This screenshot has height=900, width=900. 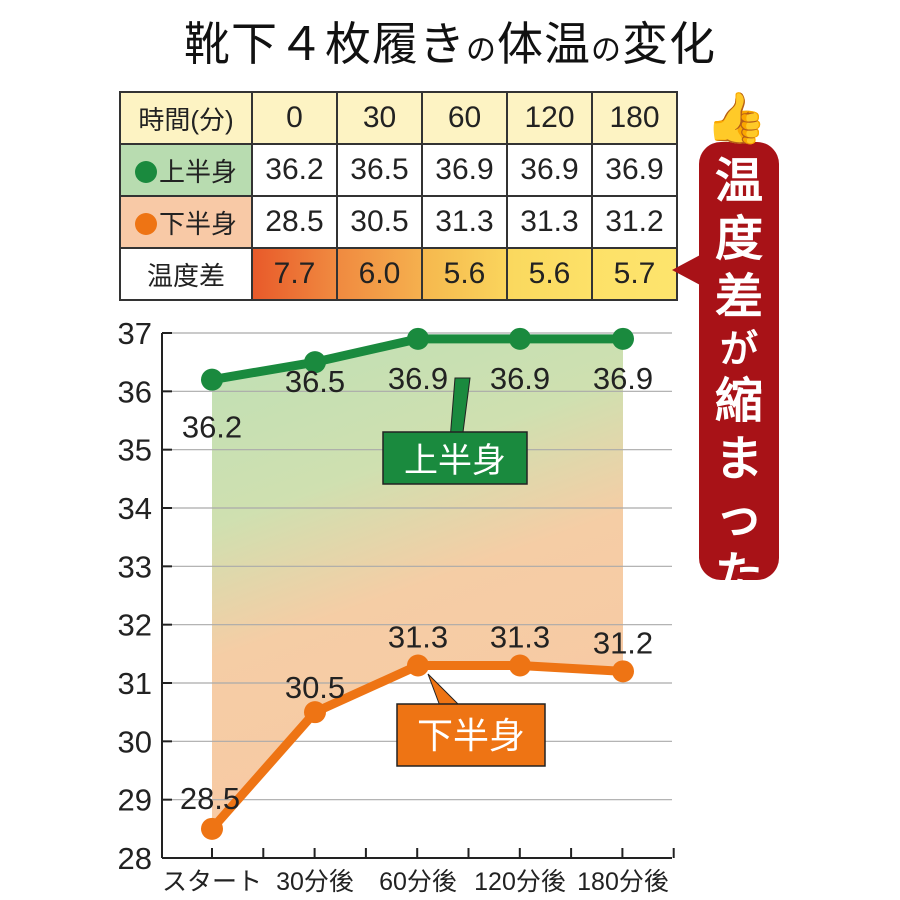 What do you see at coordinates (623, 642) in the screenshot?
I see `svg-text: 31.2` at bounding box center [623, 642].